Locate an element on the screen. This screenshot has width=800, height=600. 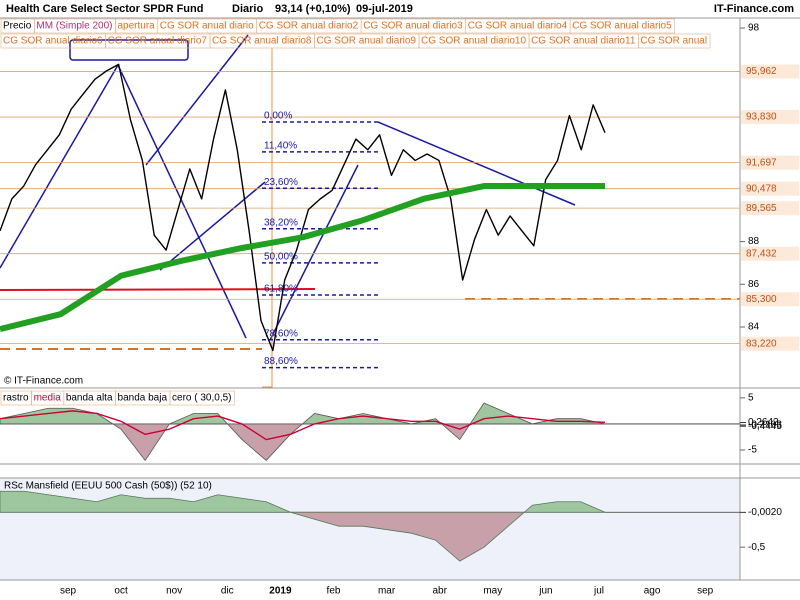
marker-label: 0,2642 is located at coordinates (763, 422).